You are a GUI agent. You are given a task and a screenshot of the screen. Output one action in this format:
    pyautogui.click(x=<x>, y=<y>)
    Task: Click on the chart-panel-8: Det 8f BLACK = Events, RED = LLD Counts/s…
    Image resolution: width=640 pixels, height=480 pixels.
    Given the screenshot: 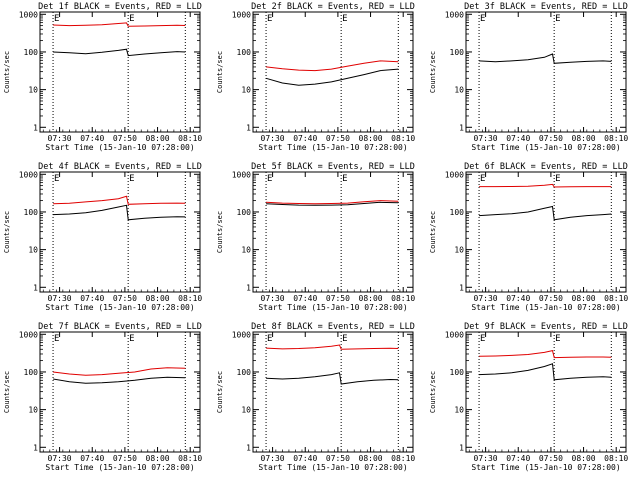 What is the action you would take?
    pyautogui.click(x=315, y=397)
    